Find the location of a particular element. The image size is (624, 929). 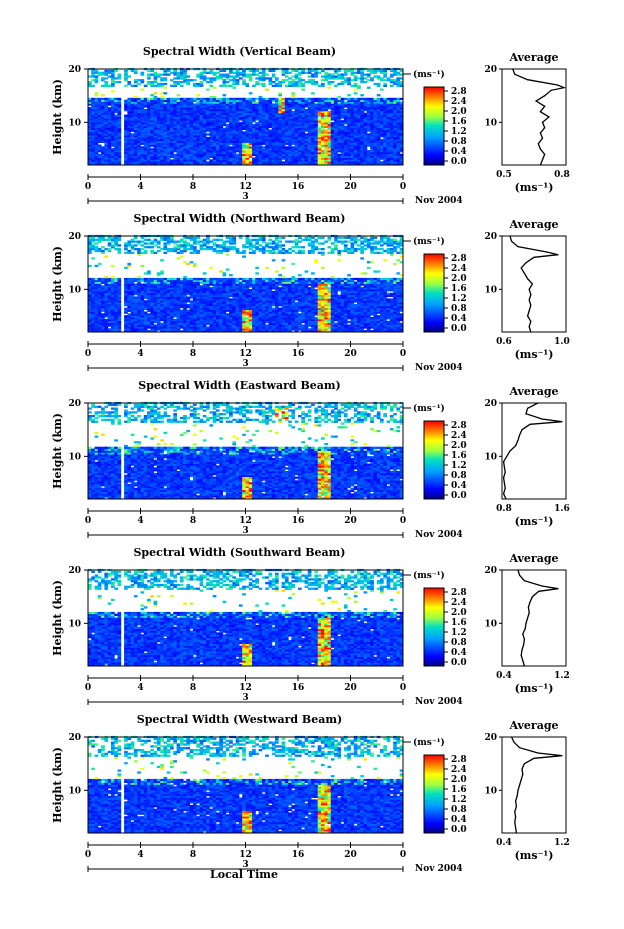

x-tick-label: 20 is located at coordinates (350, 187).